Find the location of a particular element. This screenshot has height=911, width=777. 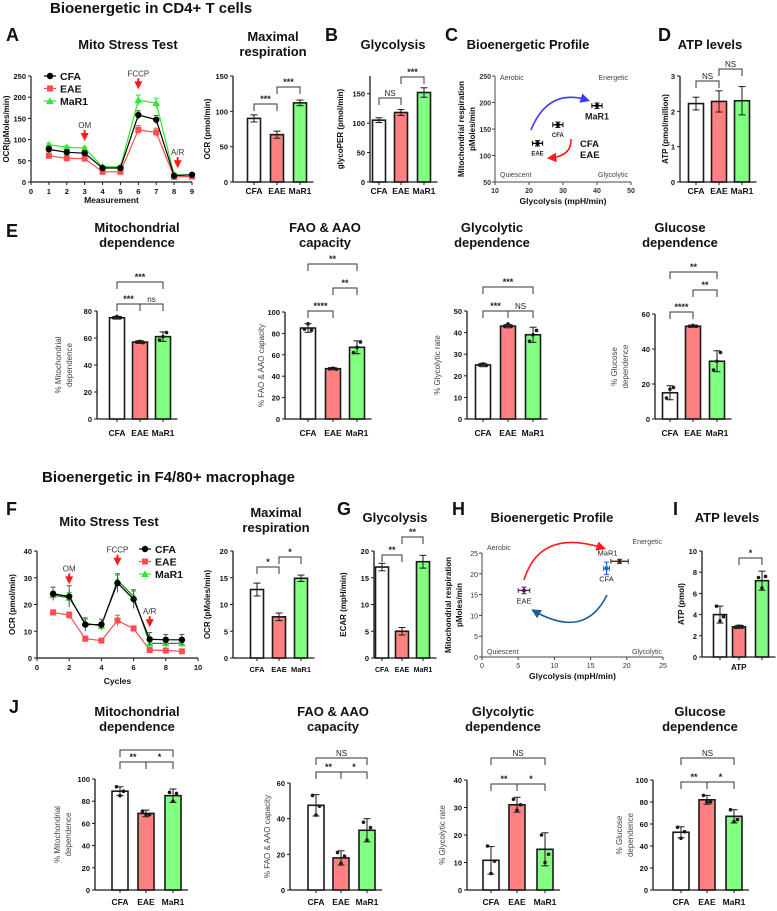

chart-title: Mito Stress Test is located at coordinates (109, 521).